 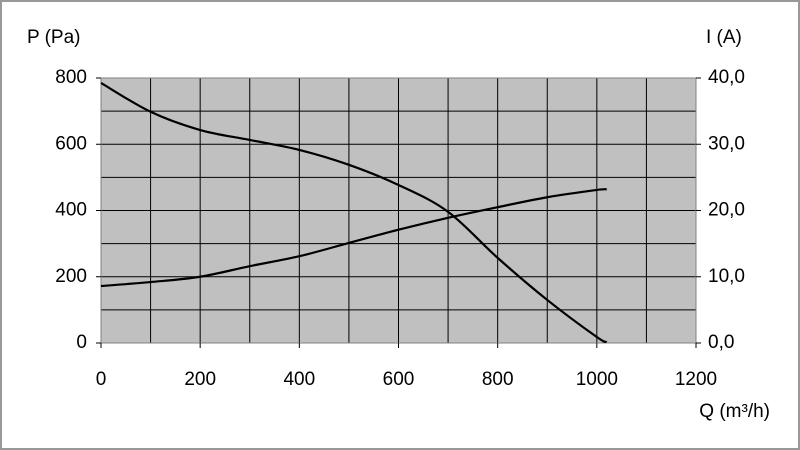 I want to click on x-tick-label: 1000, so click(x=597, y=379).